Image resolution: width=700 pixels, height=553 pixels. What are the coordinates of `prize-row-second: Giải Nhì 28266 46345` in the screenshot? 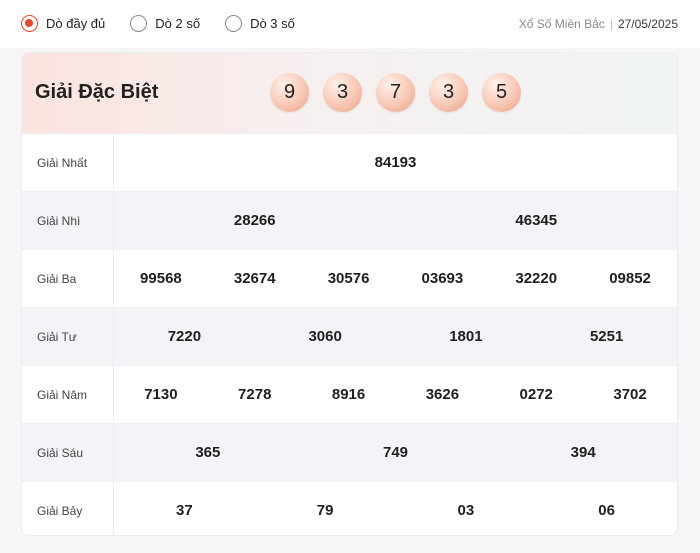 It's located at (349, 220).